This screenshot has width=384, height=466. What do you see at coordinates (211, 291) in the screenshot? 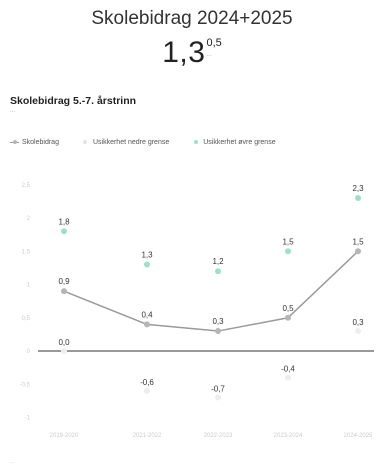
I see `series-line-skolebidrag` at bounding box center [211, 291].